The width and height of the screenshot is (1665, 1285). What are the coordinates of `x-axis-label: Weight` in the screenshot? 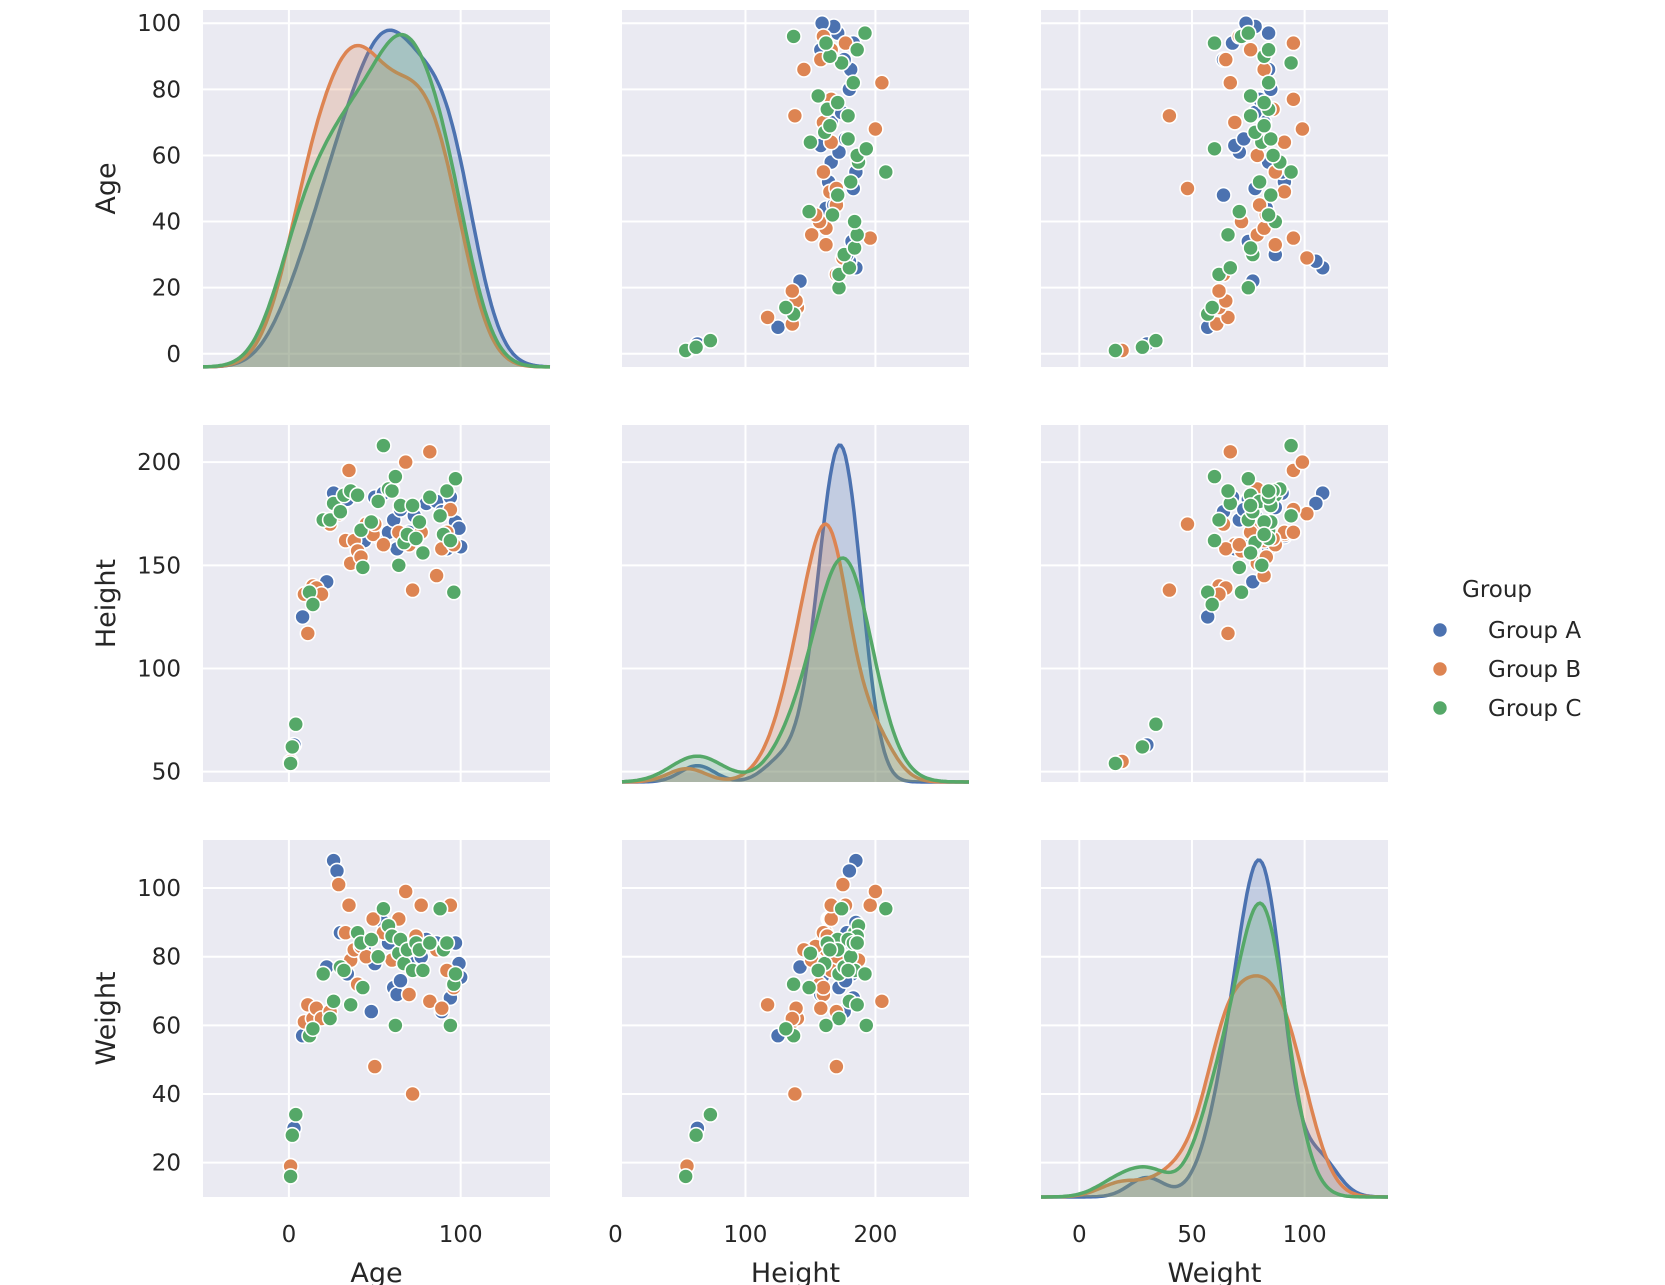 It's located at (1214, 1271).